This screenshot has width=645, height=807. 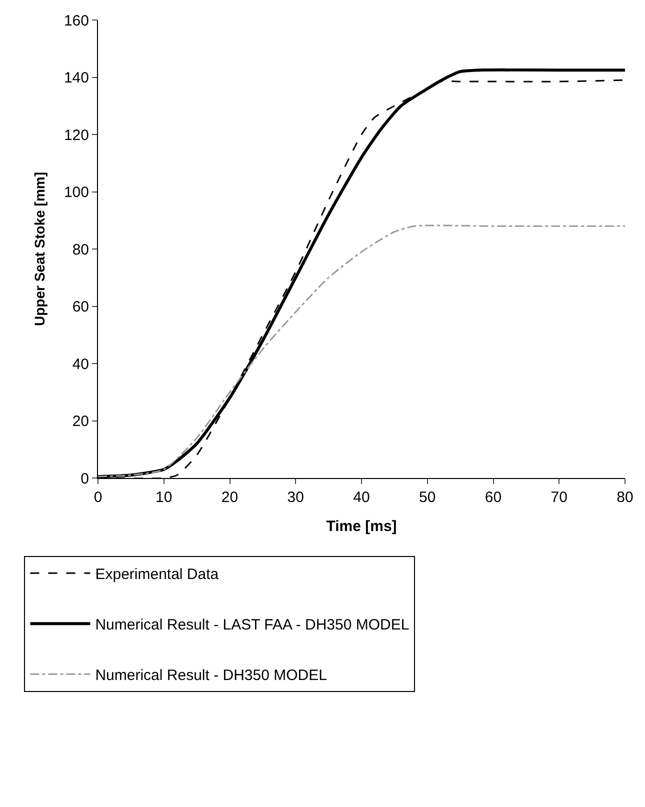 What do you see at coordinates (157, 574) in the screenshot?
I see `legend-label: Experimental Data` at bounding box center [157, 574].